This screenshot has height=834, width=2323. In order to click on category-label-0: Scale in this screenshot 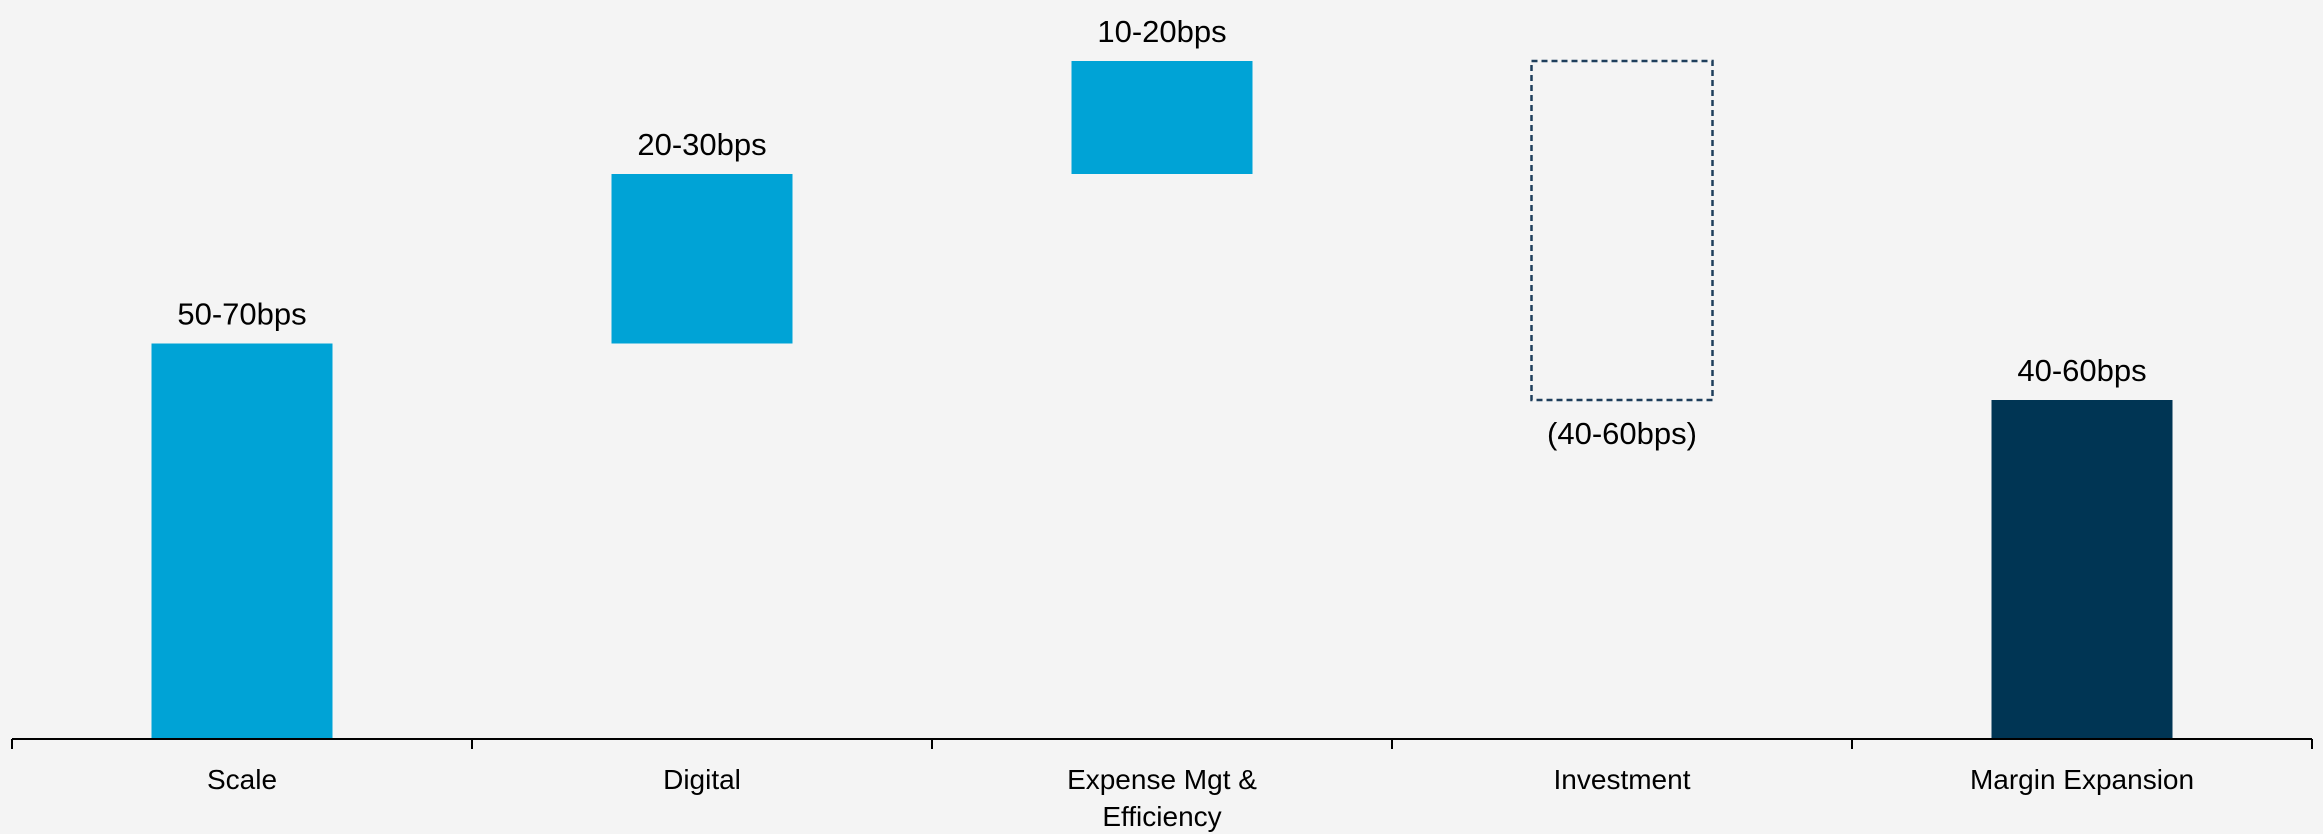, I will do `click(242, 779)`.